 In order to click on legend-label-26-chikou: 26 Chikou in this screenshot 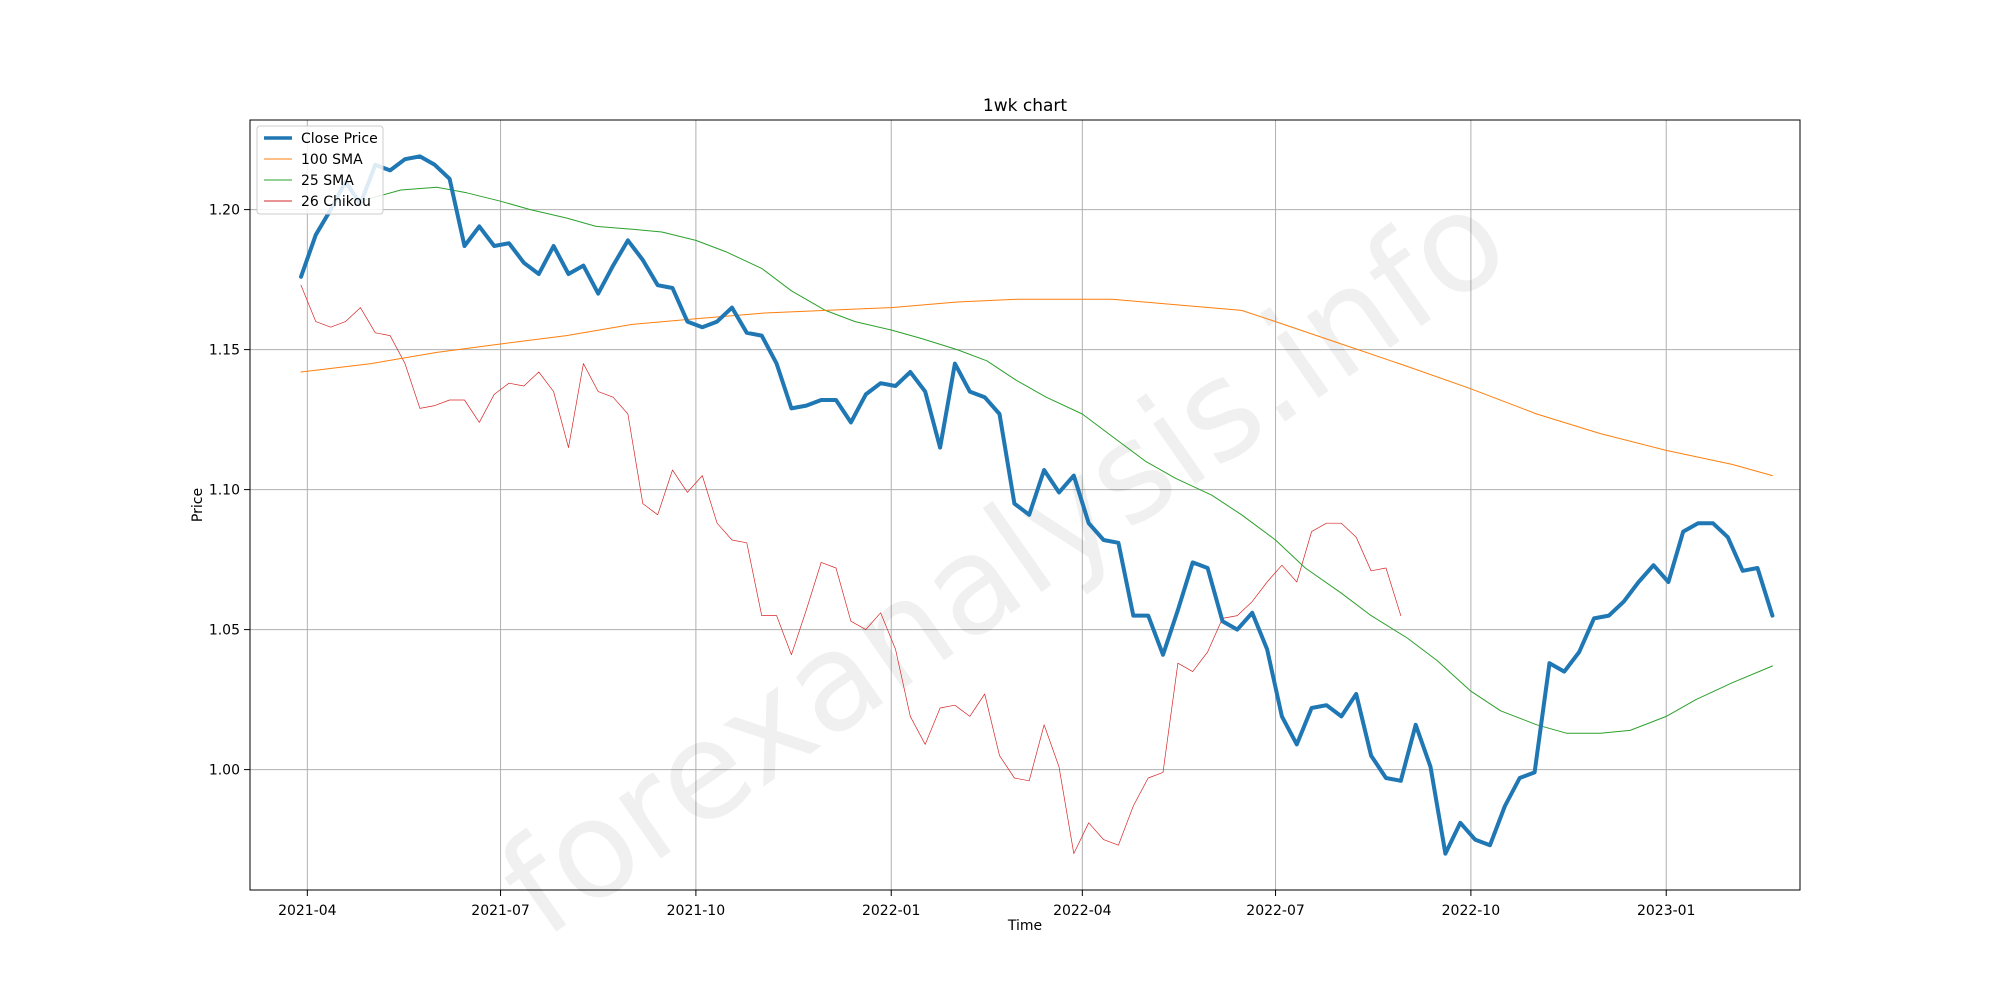, I will do `click(336, 202)`.